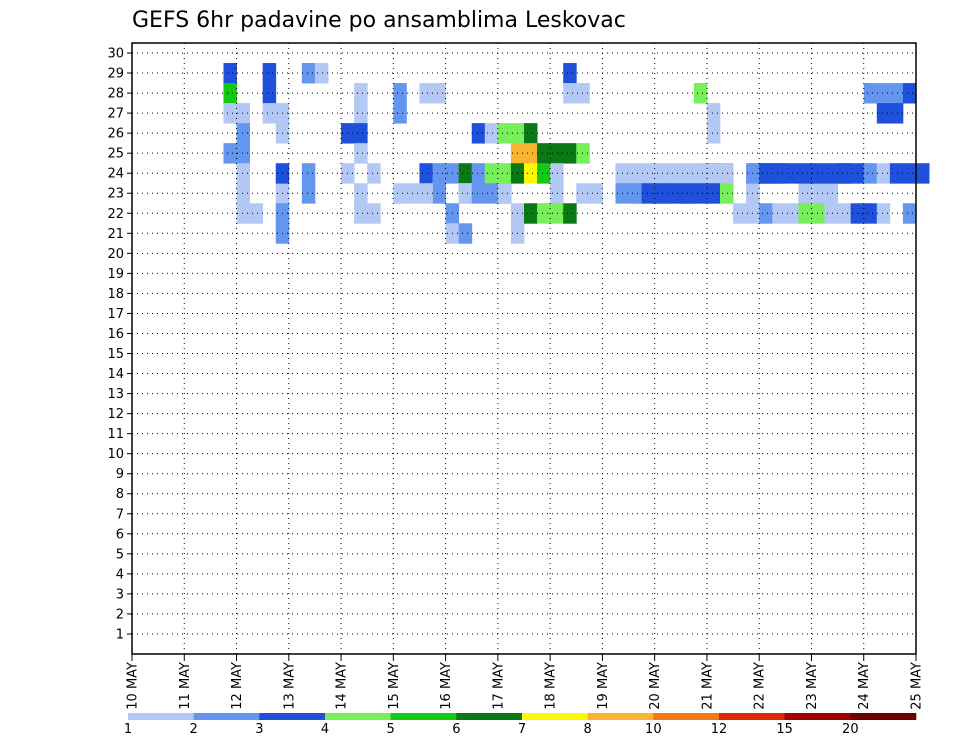 The height and width of the screenshot is (742, 960). Describe the element at coordinates (115, 434) in the screenshot. I see `y-tick-label: 11` at that location.